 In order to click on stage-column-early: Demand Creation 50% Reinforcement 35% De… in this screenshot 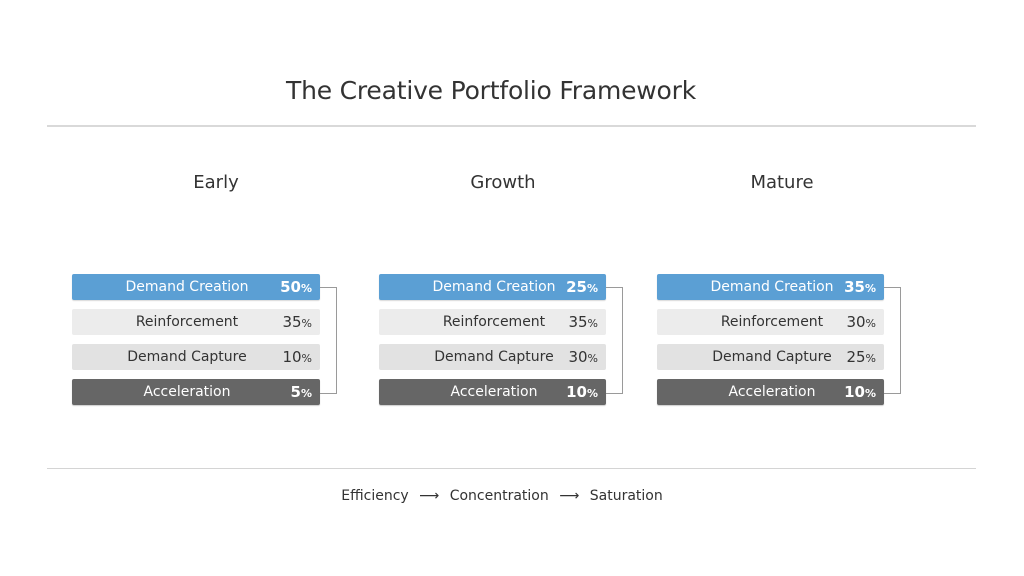, I will do `click(204, 344)`.